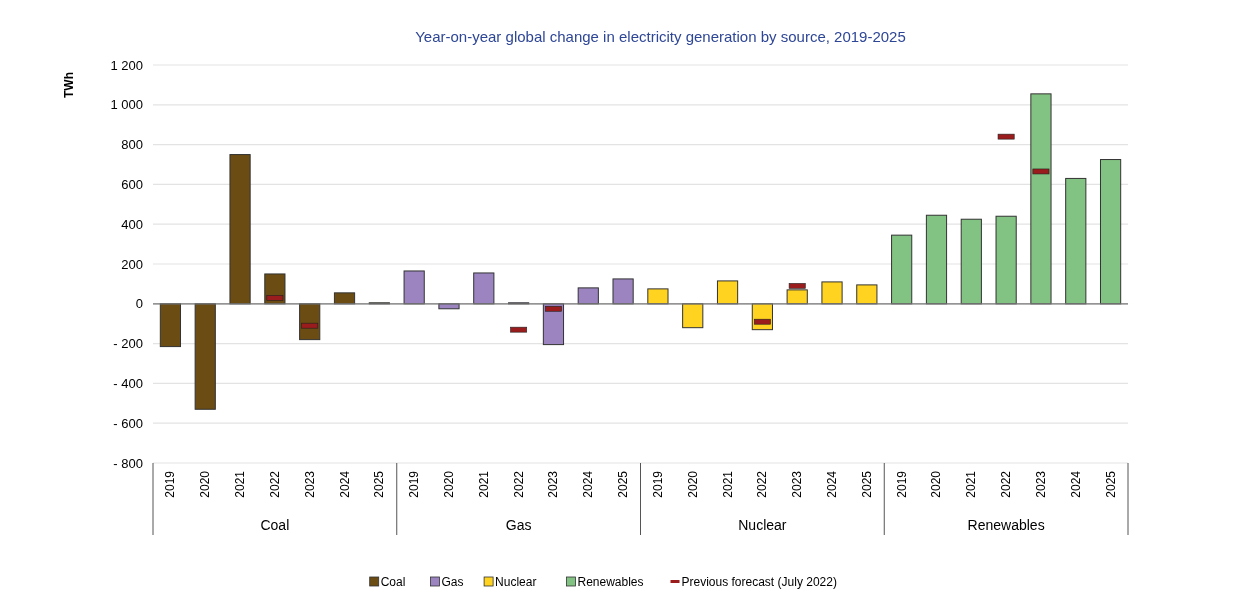 This screenshot has width=1249, height=595. What do you see at coordinates (452, 582) in the screenshot?
I see `legend-label: Gas` at bounding box center [452, 582].